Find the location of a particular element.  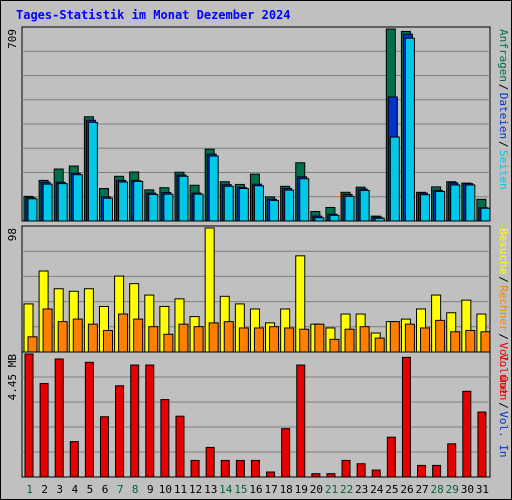

x-axis-day-label: 24 is located at coordinates (377, 489).